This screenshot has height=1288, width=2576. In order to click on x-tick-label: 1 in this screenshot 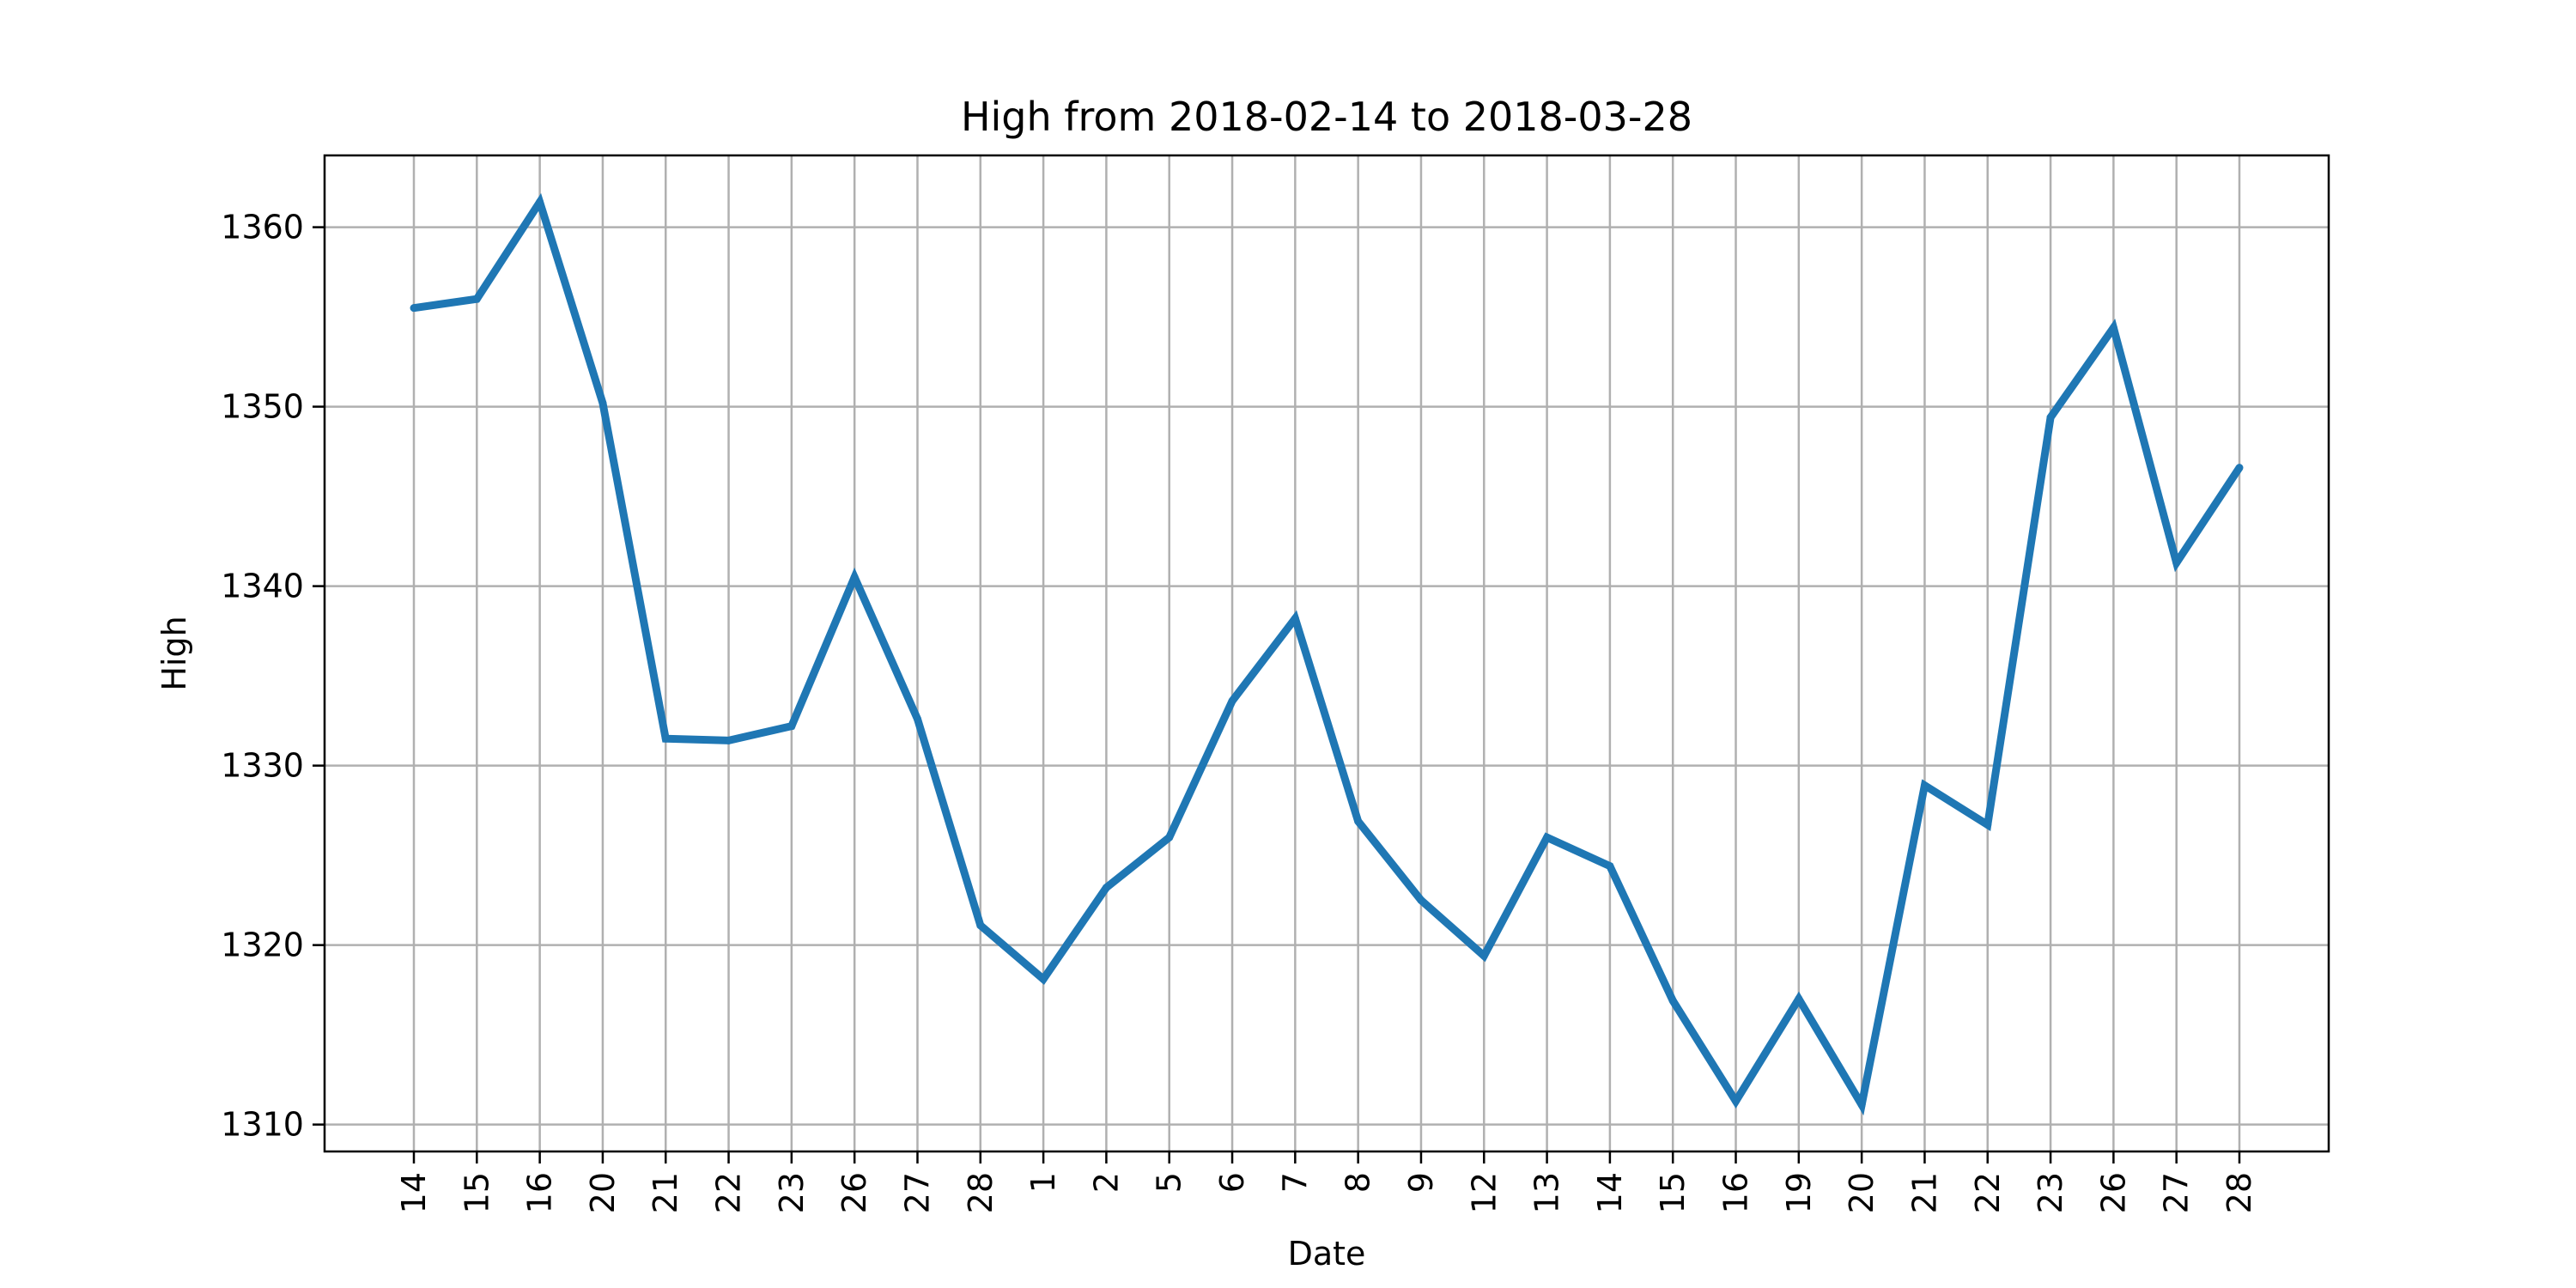, I will do `click(1043, 1182)`.